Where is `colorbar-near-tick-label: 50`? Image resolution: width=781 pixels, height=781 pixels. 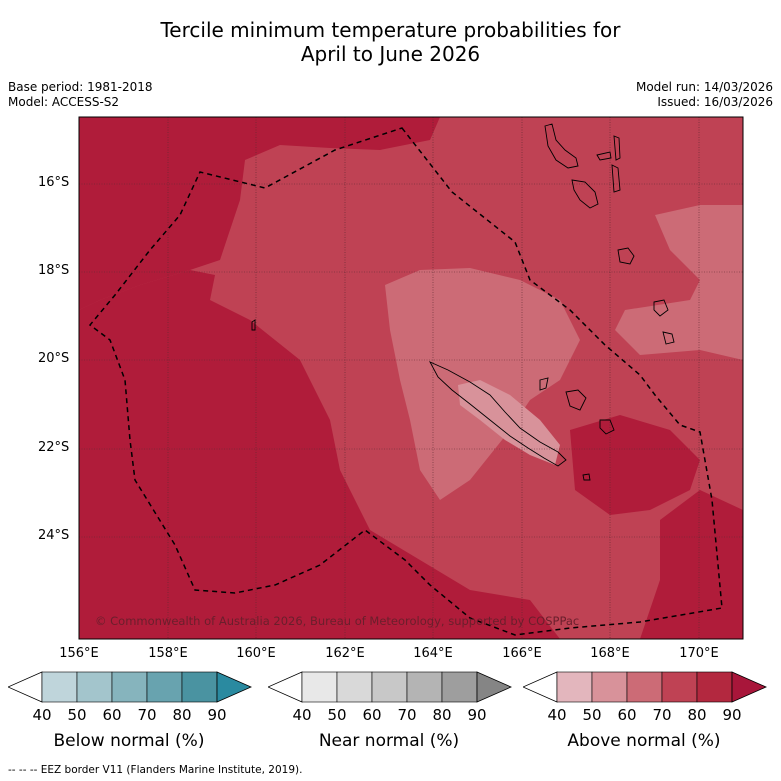
colorbar-near-tick-label: 50 is located at coordinates (337, 715).